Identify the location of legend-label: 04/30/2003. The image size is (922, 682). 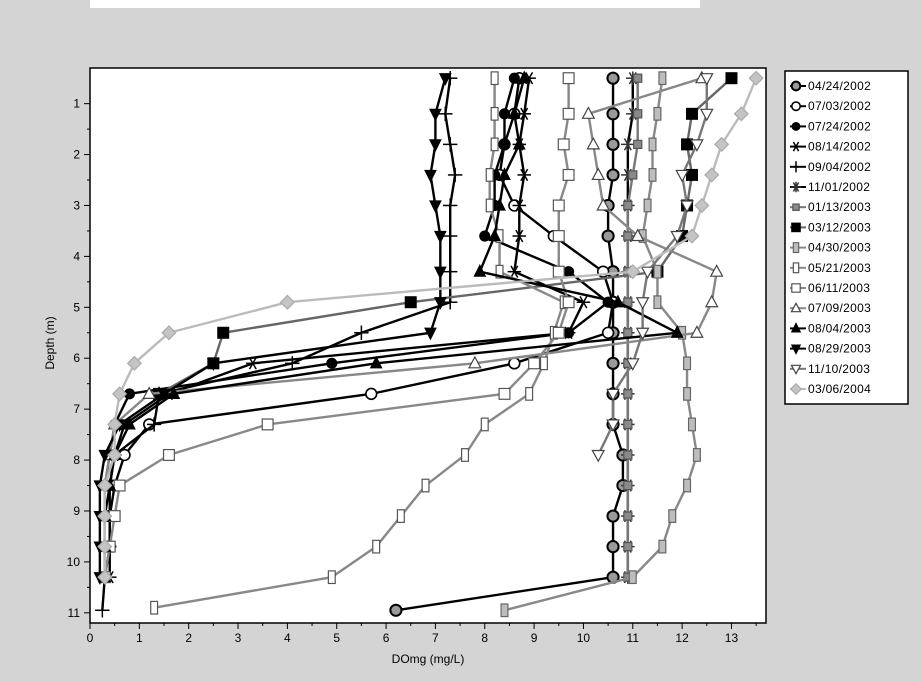
(839, 248).